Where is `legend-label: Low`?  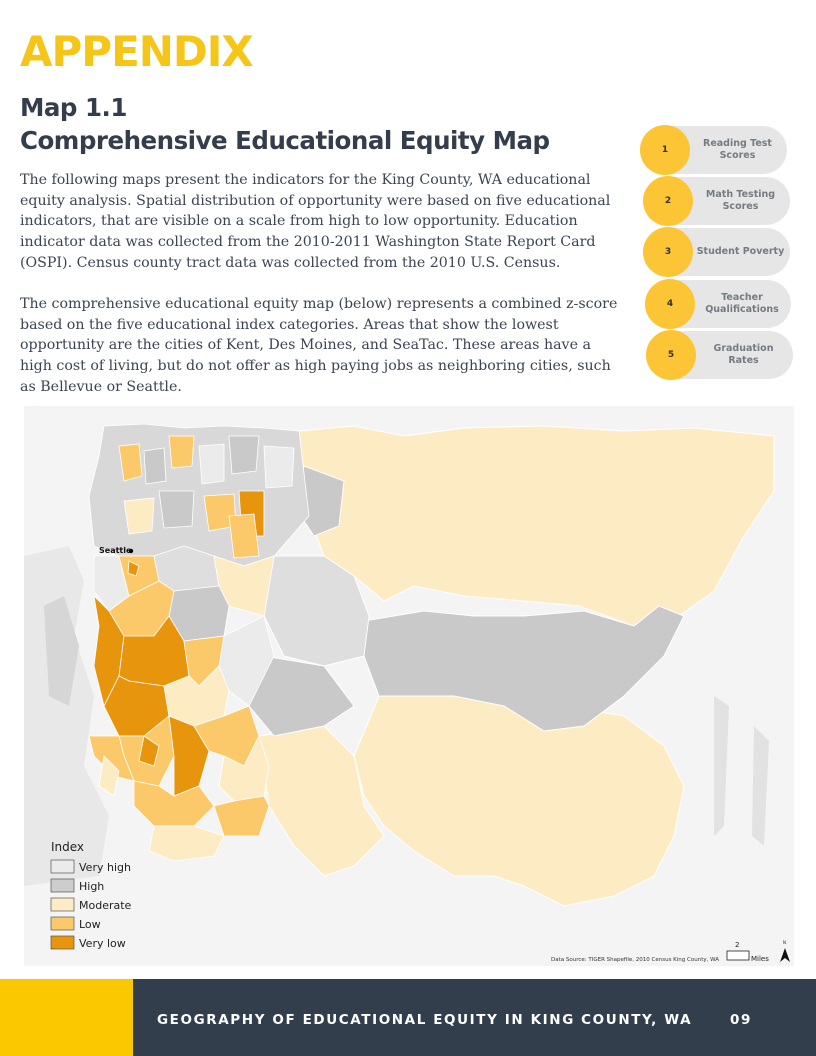 legend-label: Low is located at coordinates (90, 924).